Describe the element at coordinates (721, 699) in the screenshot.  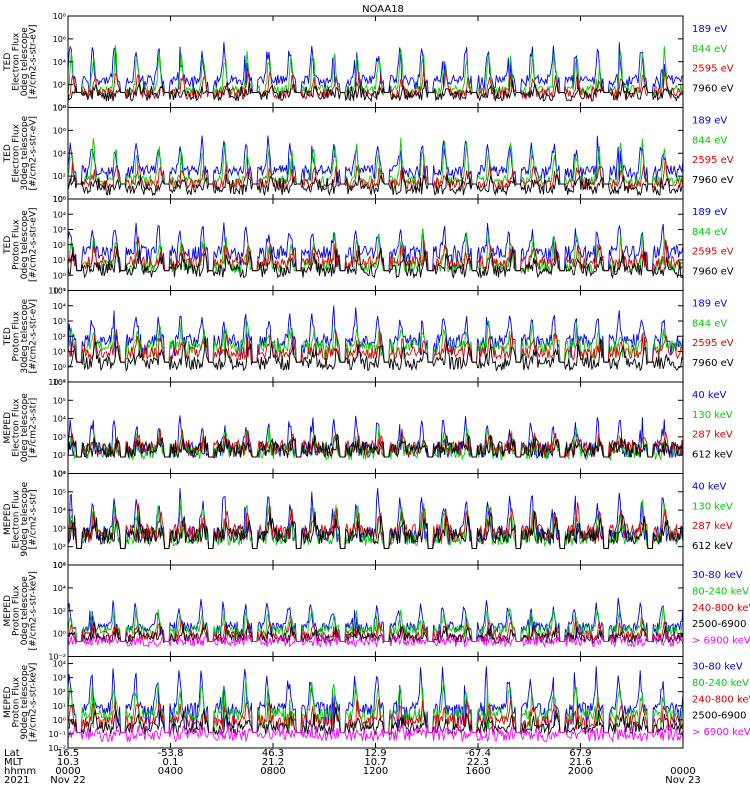
I see `legend-label: 240-800 keV` at that location.